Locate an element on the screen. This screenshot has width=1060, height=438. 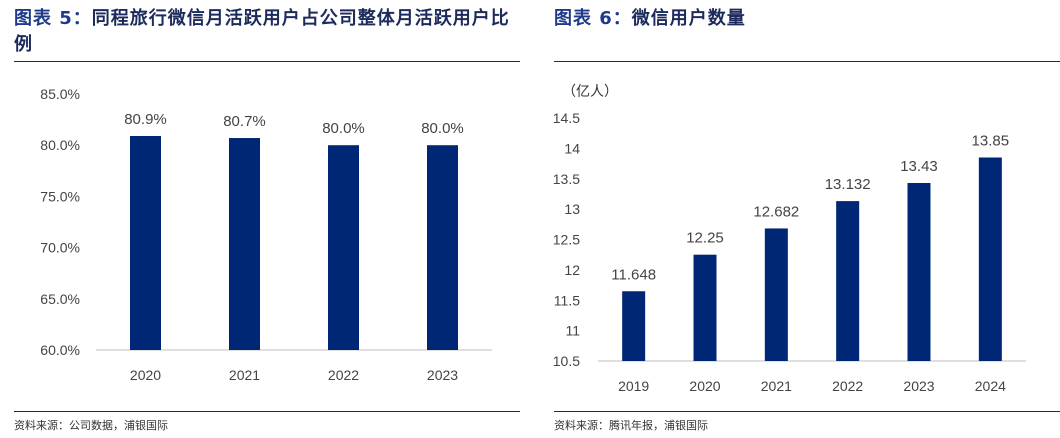
y-tick-label: 75.0% is located at coordinates (60, 196).